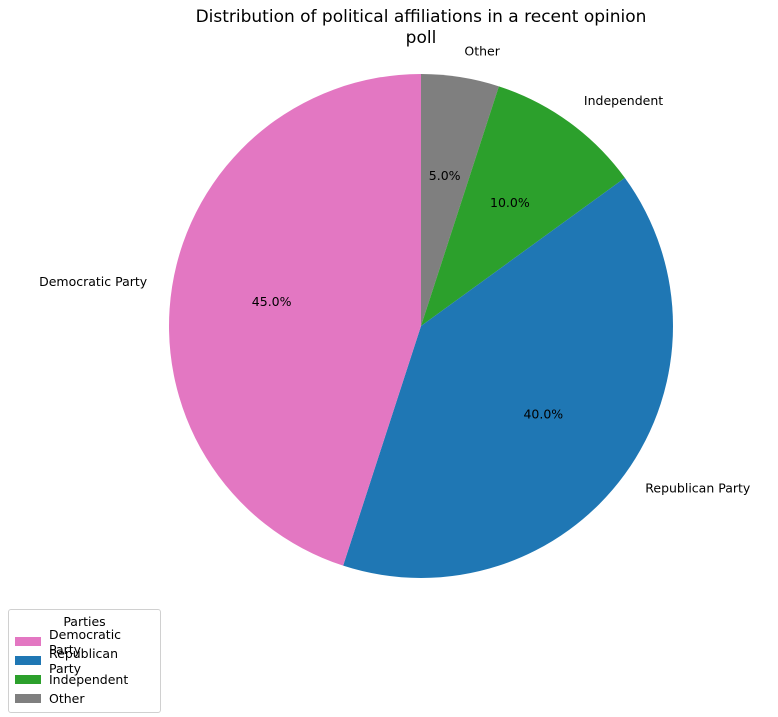 The image size is (778, 717). I want to click on slice-label-democratic-party: Democratic Party, so click(93, 281).